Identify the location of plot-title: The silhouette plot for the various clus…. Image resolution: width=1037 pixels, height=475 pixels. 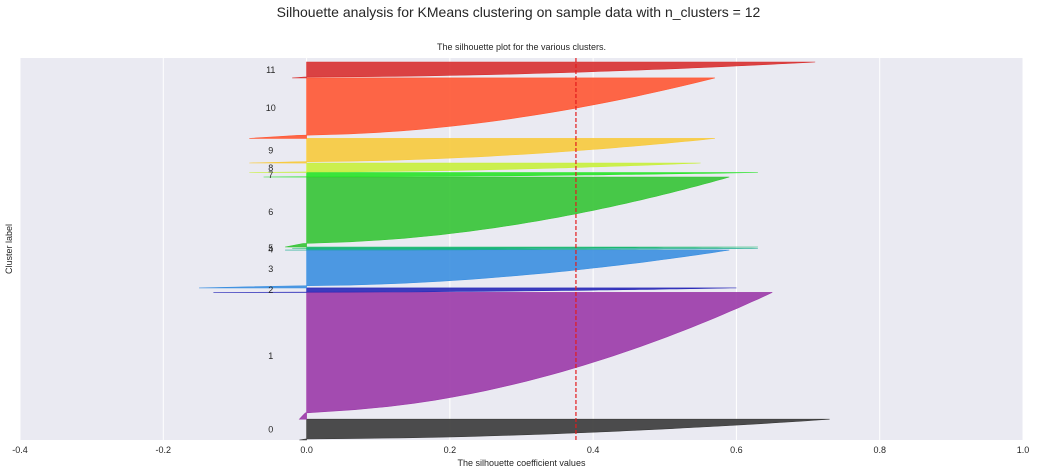
(521, 47).